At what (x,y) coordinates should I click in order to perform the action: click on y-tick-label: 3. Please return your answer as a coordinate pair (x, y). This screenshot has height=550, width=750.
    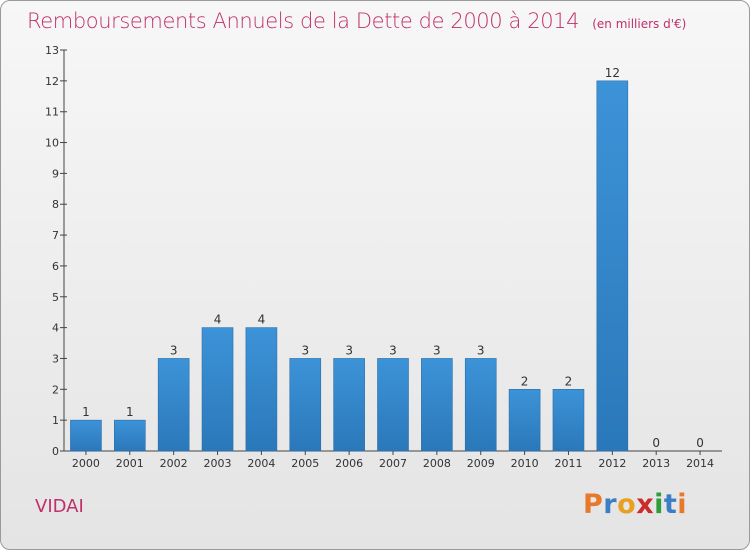
    Looking at the image, I should click on (55, 358).